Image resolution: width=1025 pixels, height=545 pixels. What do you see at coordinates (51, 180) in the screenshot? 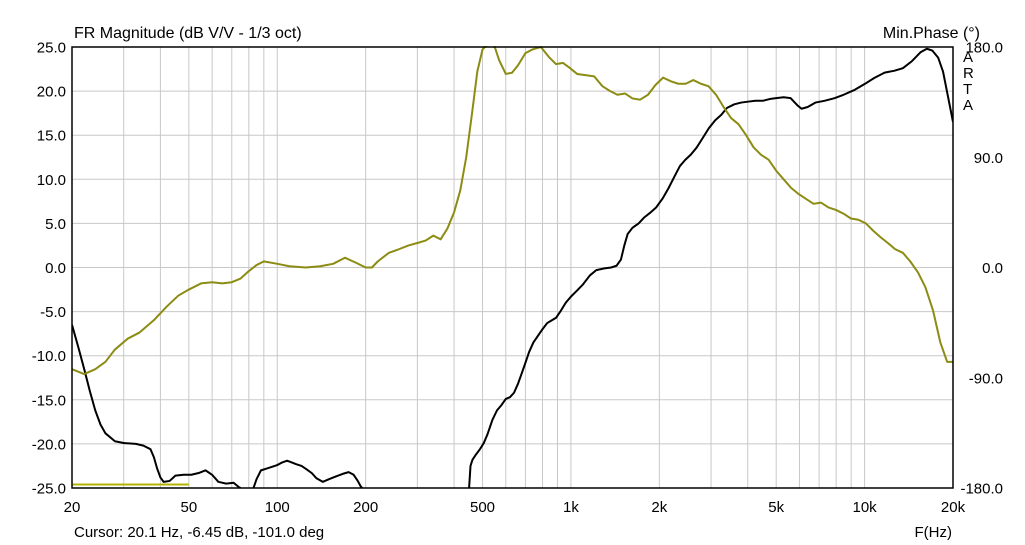
I see `y-tick-label: 10.0` at bounding box center [51, 180].